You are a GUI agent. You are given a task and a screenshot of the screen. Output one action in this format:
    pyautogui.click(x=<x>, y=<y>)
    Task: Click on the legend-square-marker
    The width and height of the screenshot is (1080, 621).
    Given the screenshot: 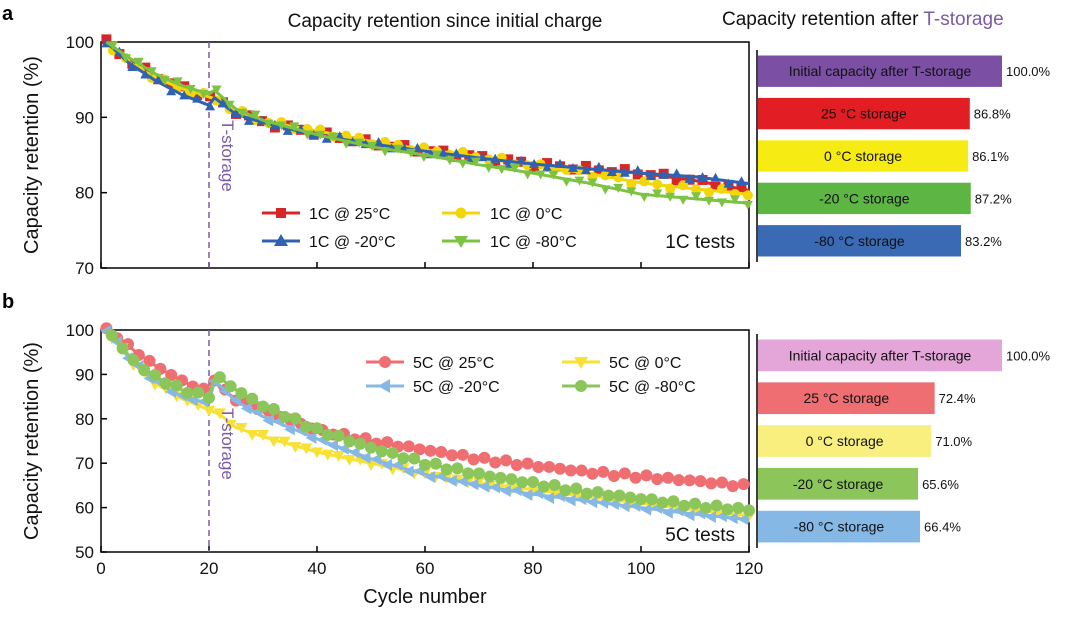 What is the action you would take?
    pyautogui.click(x=281, y=213)
    